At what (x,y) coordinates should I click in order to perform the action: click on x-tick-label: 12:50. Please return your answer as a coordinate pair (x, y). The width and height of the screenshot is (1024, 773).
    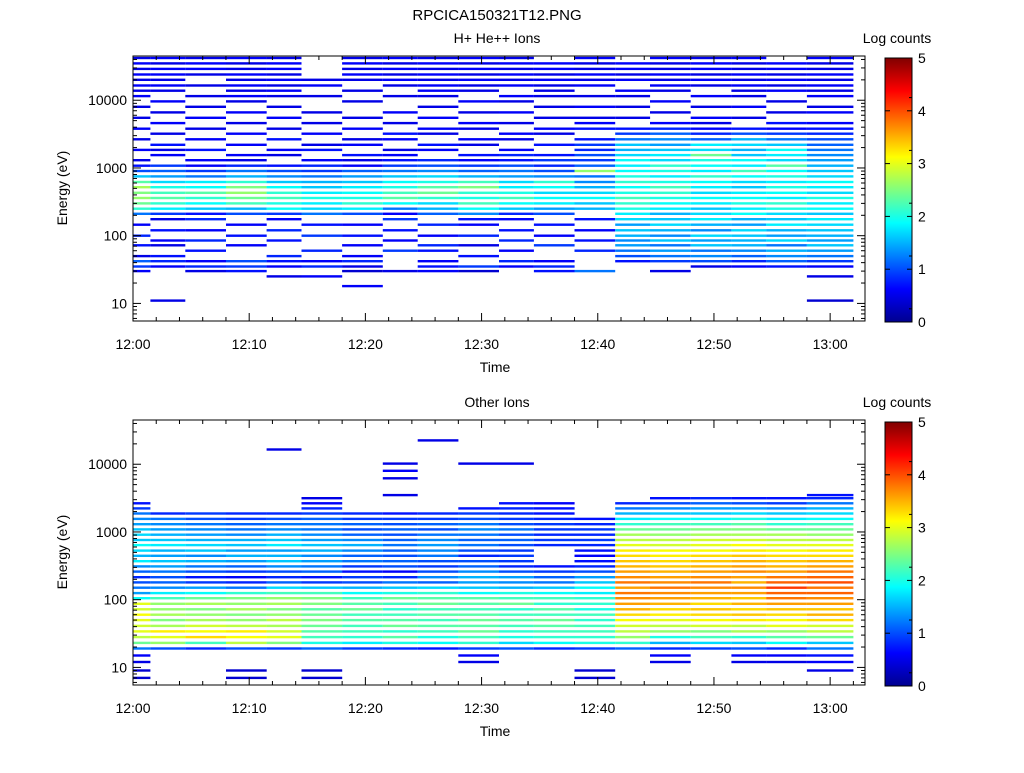
    Looking at the image, I should click on (713, 344).